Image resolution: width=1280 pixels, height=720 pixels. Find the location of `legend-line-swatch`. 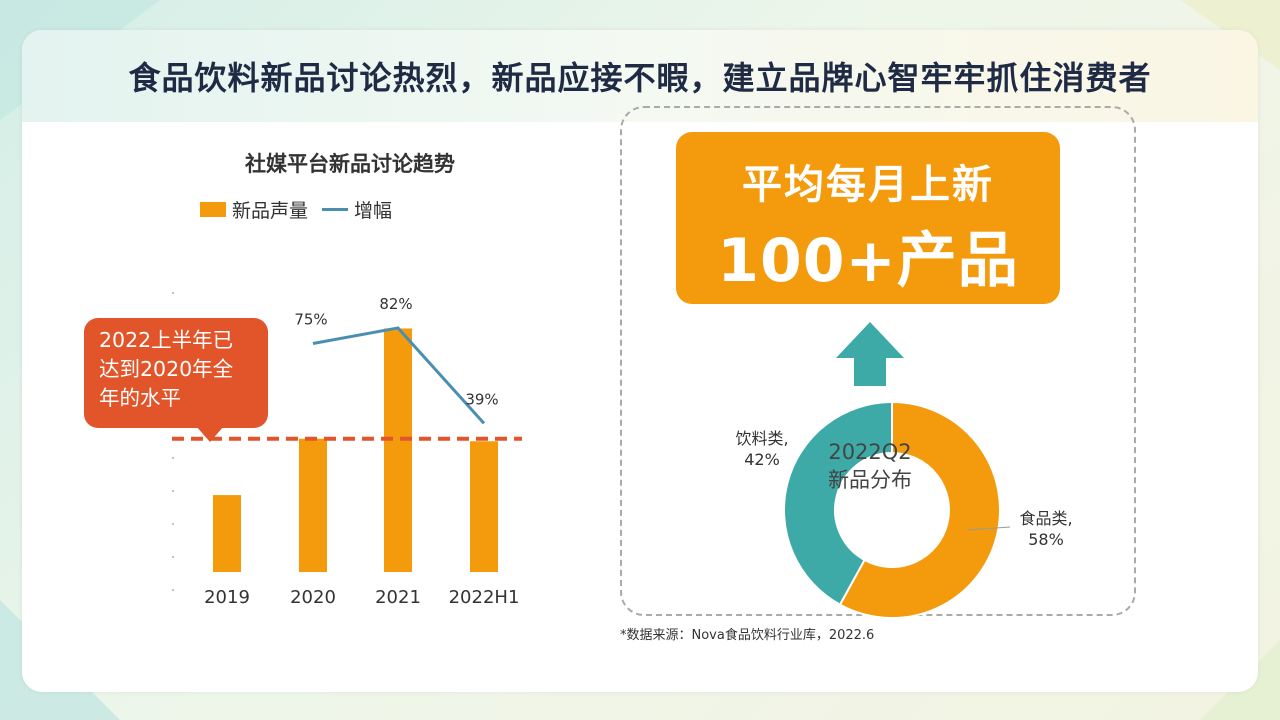

legend-line-swatch is located at coordinates (335, 209).